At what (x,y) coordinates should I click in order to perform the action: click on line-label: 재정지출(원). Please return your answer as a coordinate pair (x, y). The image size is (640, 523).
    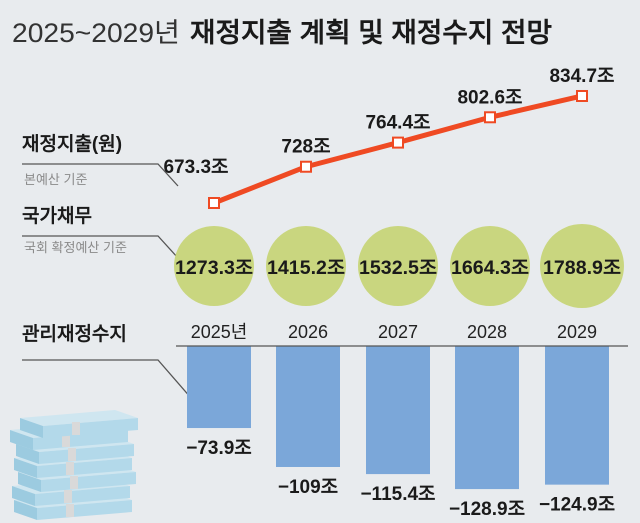
    Looking at the image, I should click on (72, 144).